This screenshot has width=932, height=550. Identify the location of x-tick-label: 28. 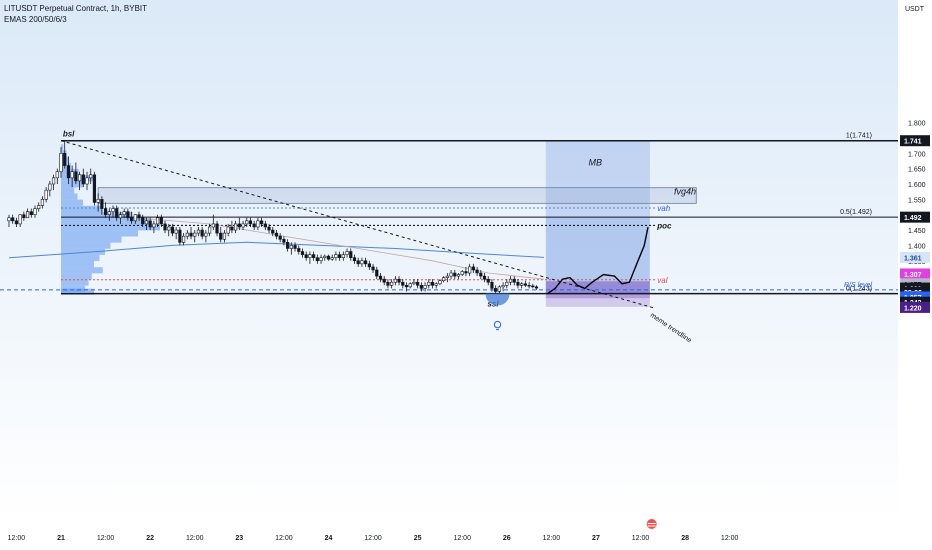
(685, 538).